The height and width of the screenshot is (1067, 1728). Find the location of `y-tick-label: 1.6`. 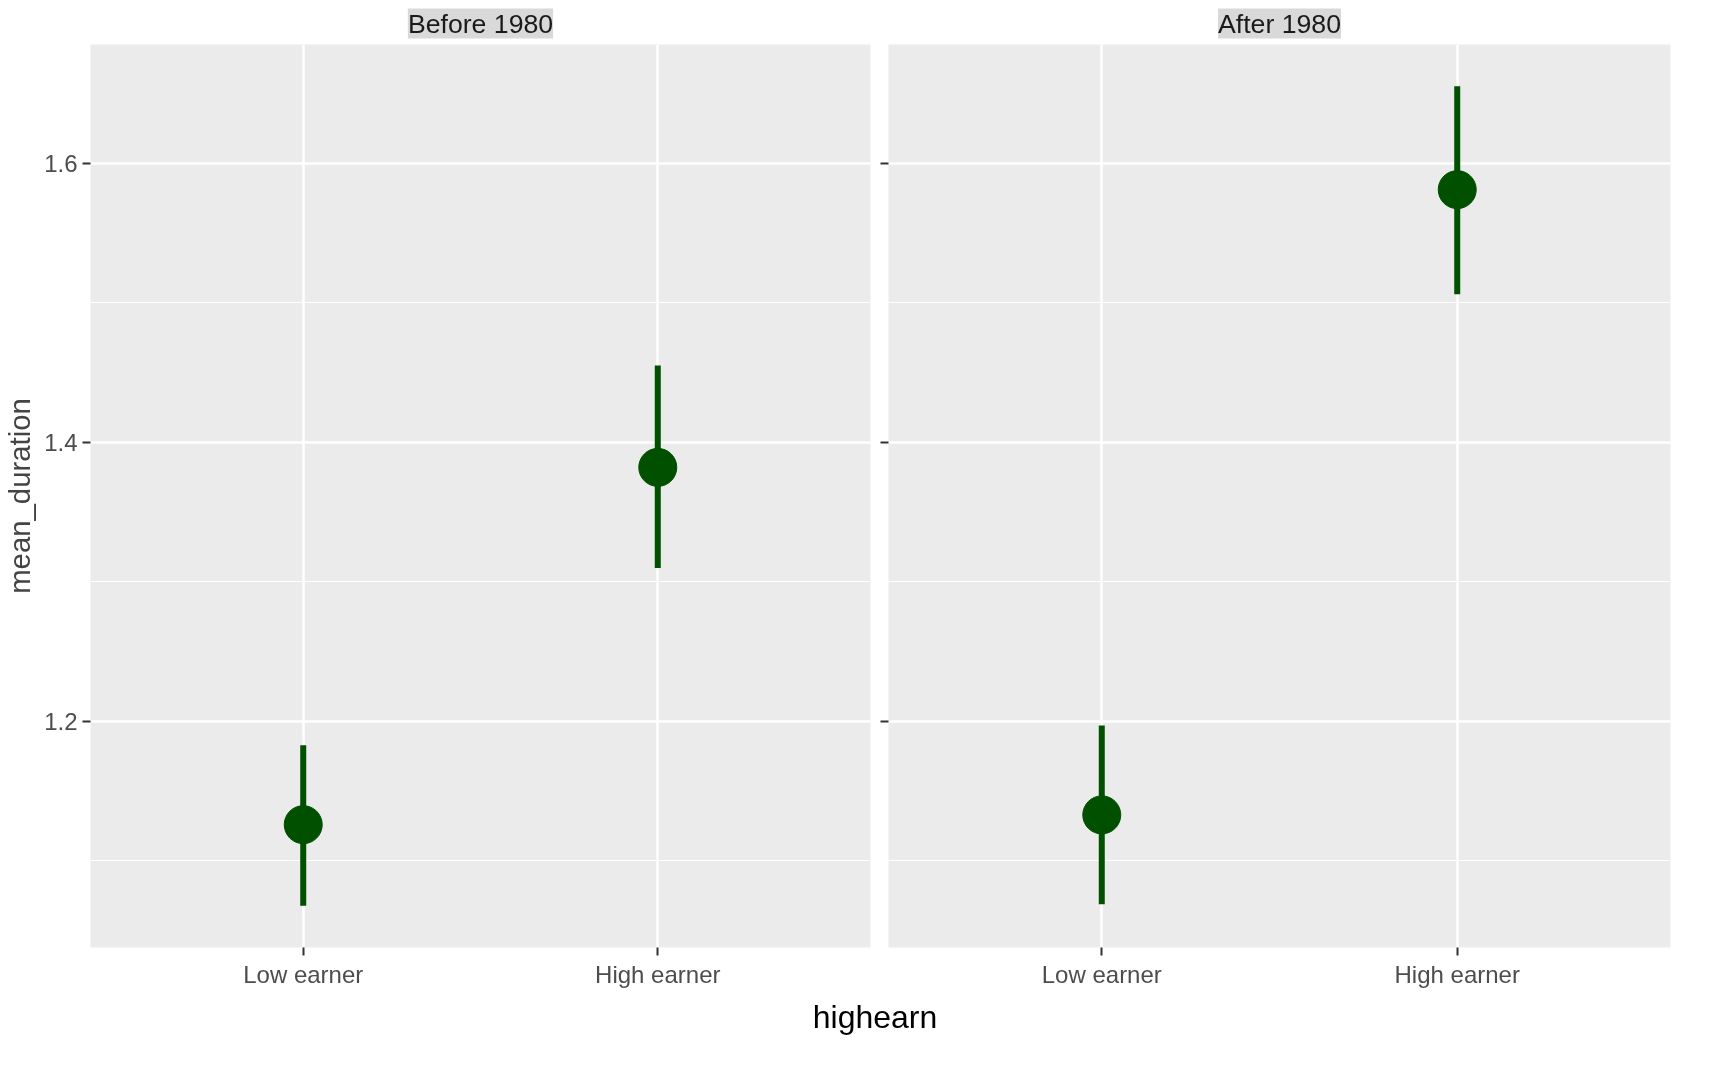

y-tick-label: 1.6 is located at coordinates (61, 163).